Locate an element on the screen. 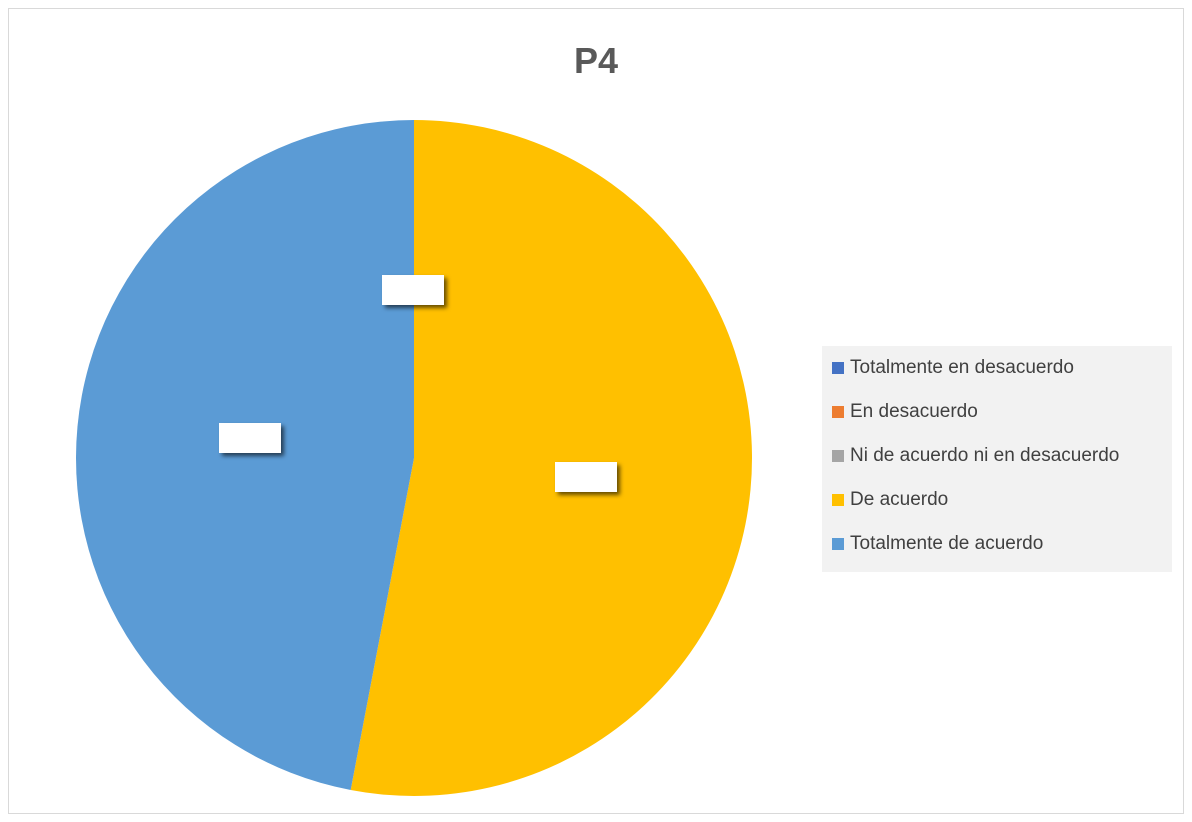  chart-title: P4 is located at coordinates (596, 60).